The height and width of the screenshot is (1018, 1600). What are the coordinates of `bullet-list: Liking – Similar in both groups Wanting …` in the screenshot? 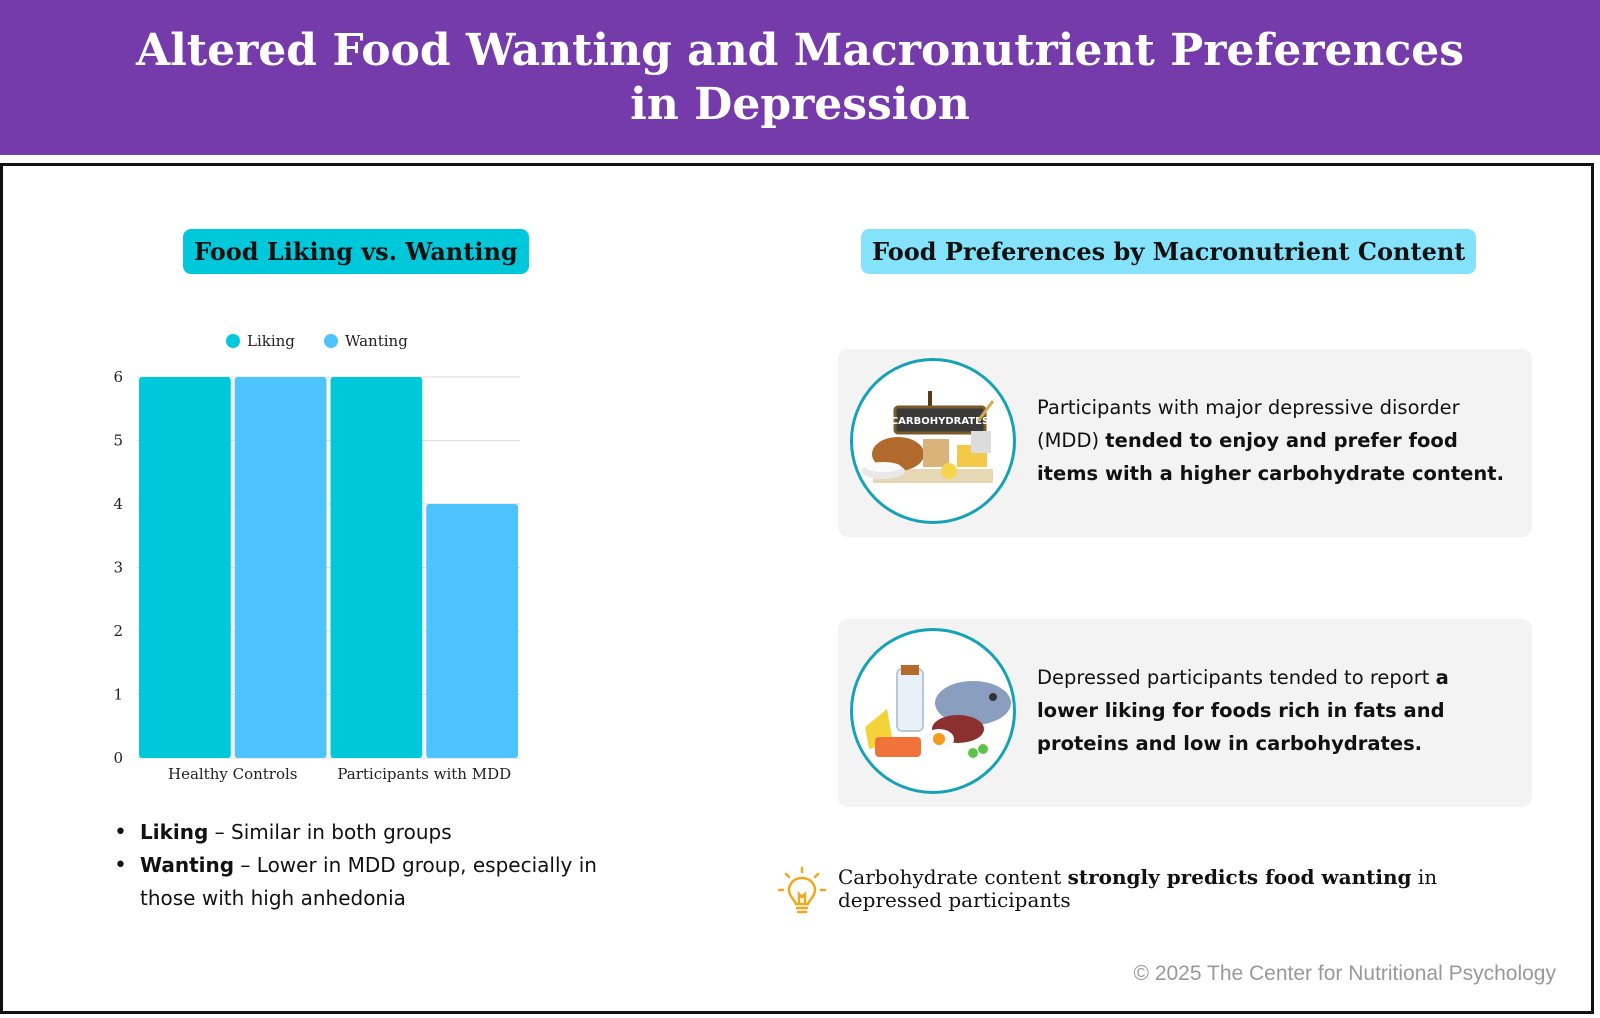 It's located at (372, 865).